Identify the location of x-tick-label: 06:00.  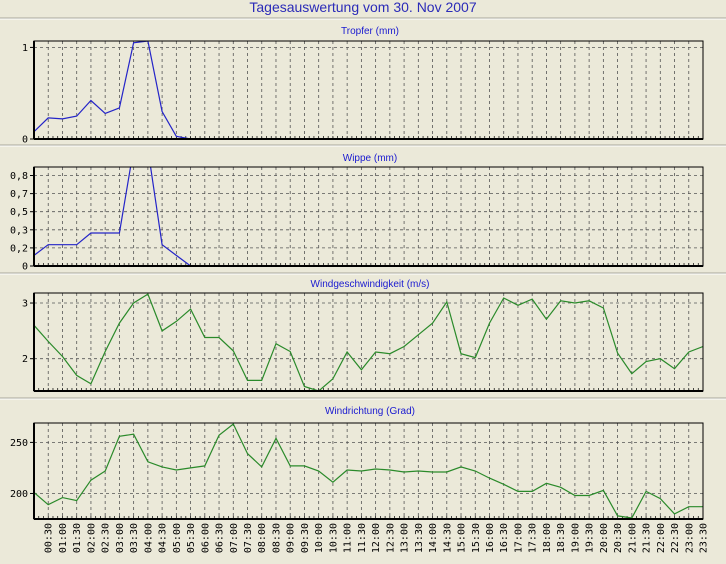
(205, 538).